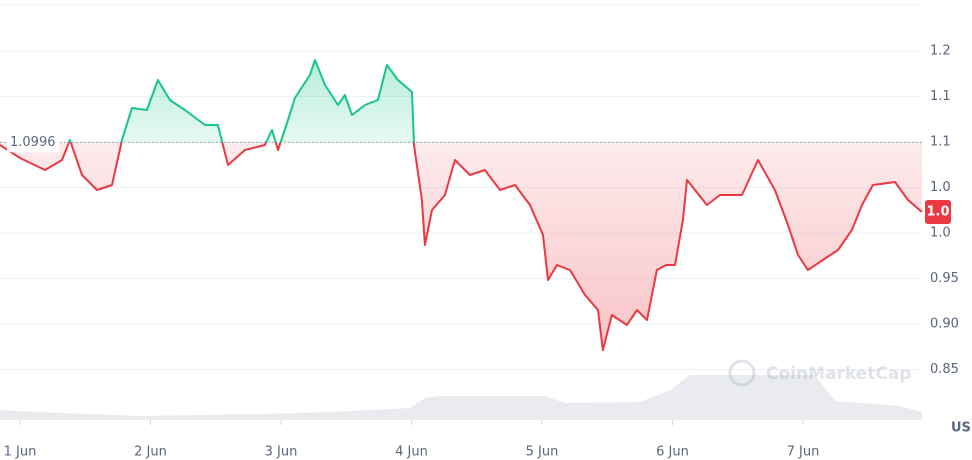 The image size is (972, 460). Describe the element at coordinates (281, 452) in the screenshot. I see `x-tick-label: 3 Jun` at that location.